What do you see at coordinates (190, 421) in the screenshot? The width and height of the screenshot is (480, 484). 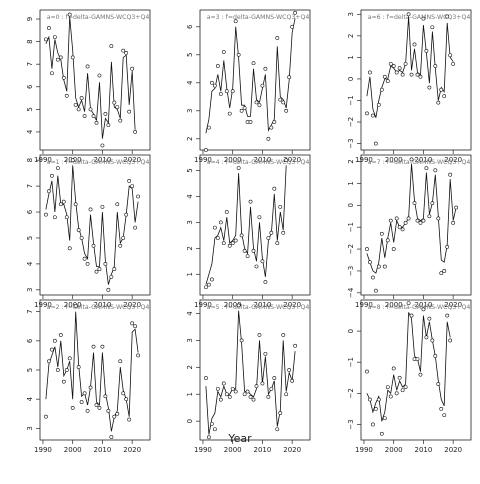 I see `y-tick-label: 0` at bounding box center [190, 421].